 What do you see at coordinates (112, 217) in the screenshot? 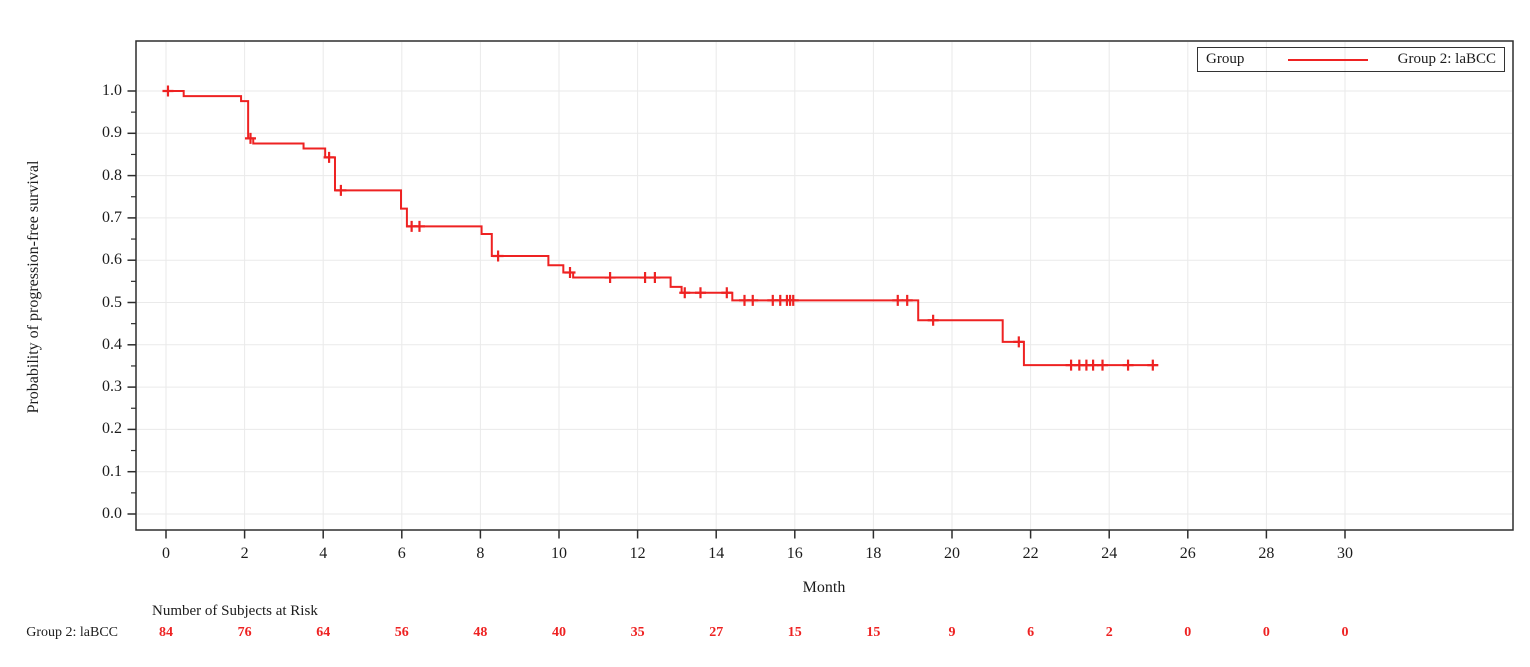
I see `y-tick-label: 0.7` at bounding box center [112, 217].